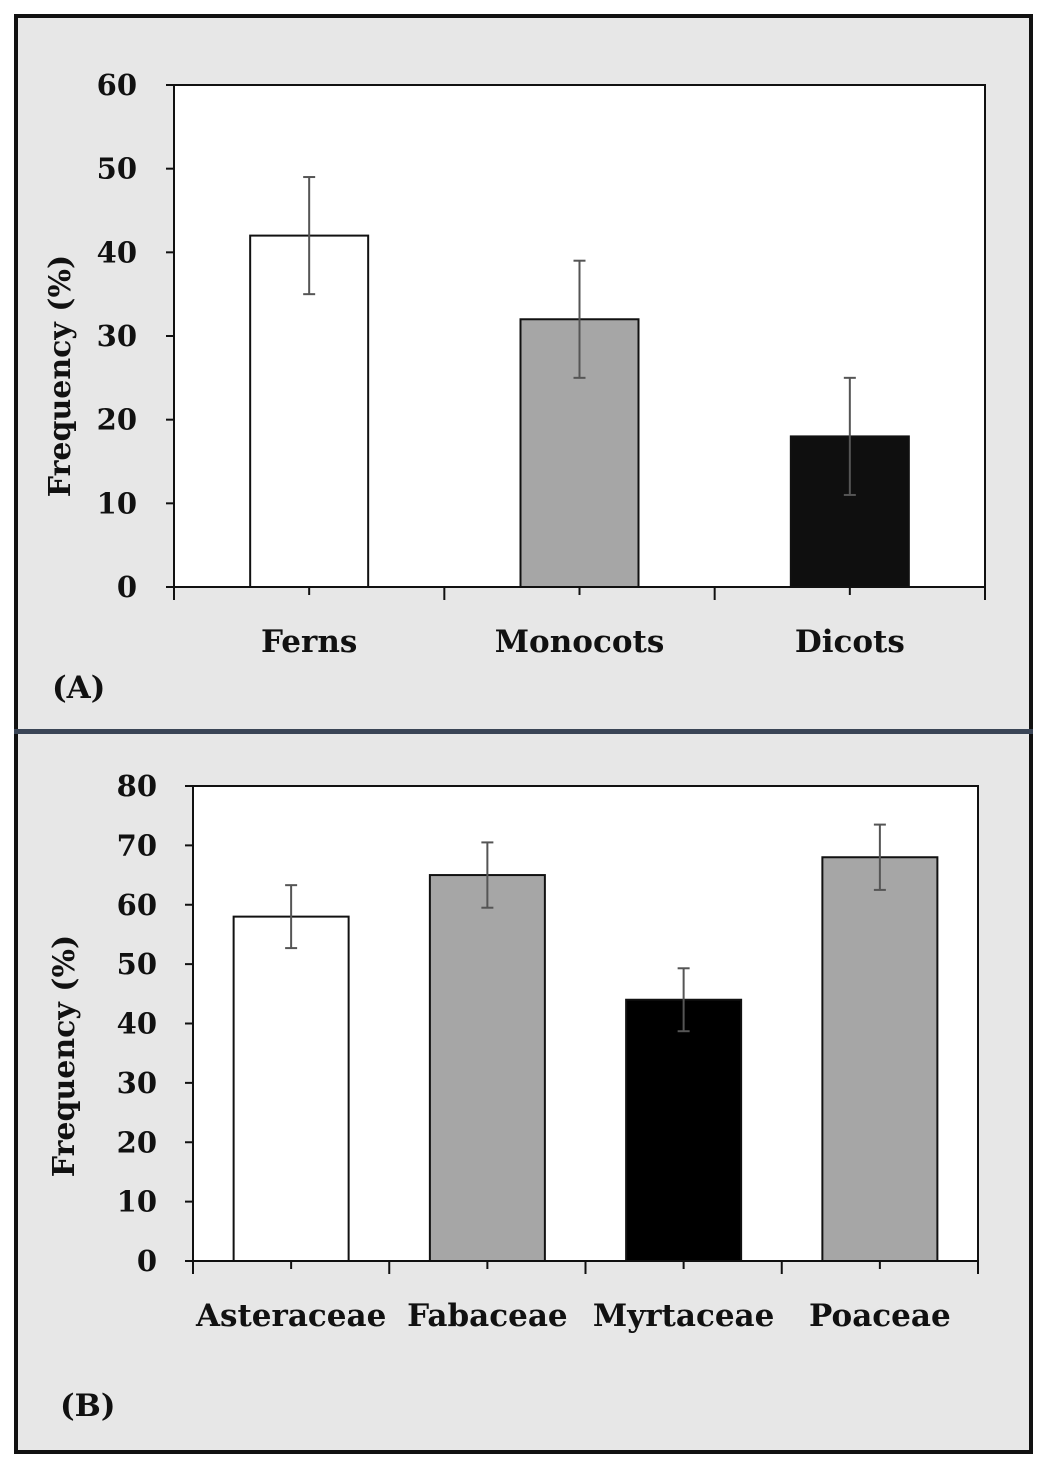 This screenshot has height=1468, width=1045. I want to click on bar-myrtaceae, so click(684, 1130).